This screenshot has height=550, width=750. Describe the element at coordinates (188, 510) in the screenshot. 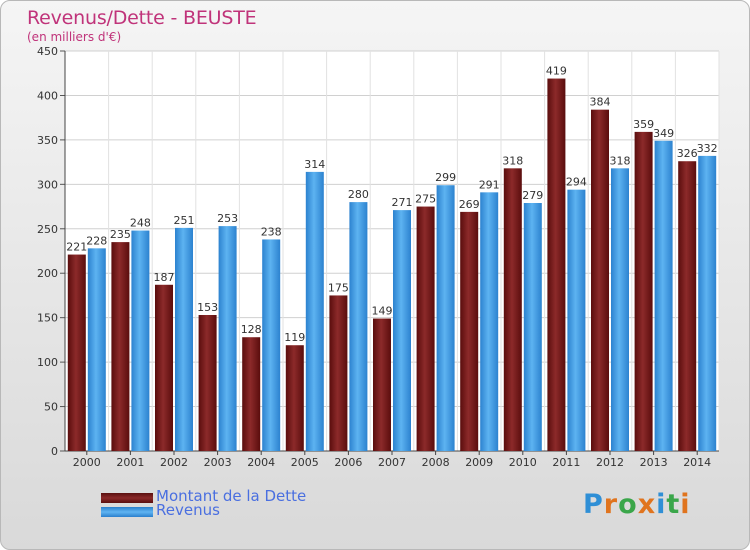

I see `legend-label-revenus: Revenus` at that location.